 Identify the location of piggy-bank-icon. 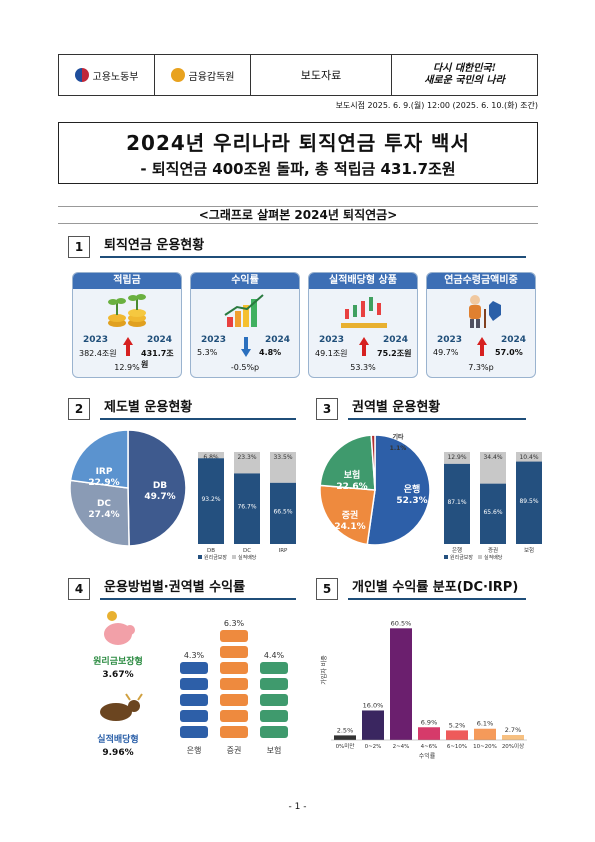
(118, 634).